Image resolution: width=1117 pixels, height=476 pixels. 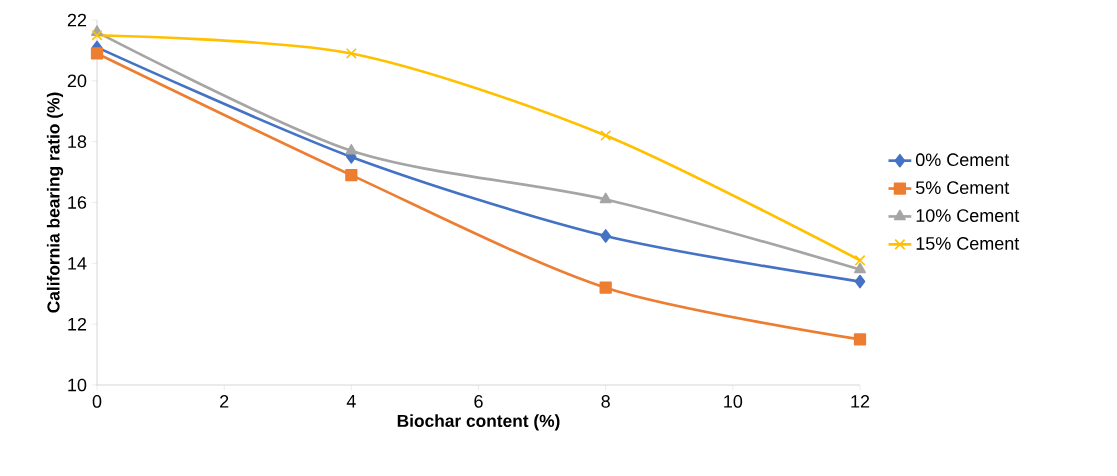 What do you see at coordinates (77, 81) in the screenshot?
I see `y-tick-label: 20` at bounding box center [77, 81].